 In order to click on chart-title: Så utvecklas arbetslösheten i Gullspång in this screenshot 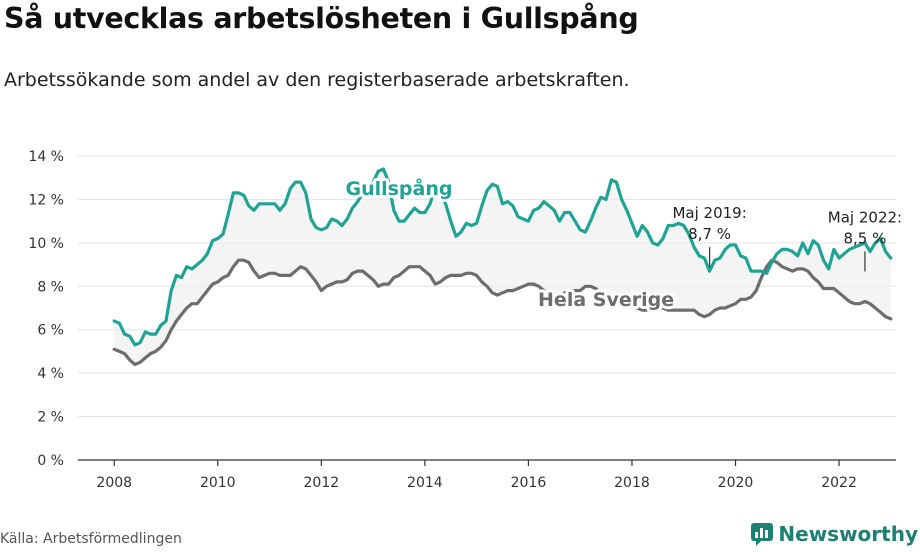, I will do `click(321, 18)`.